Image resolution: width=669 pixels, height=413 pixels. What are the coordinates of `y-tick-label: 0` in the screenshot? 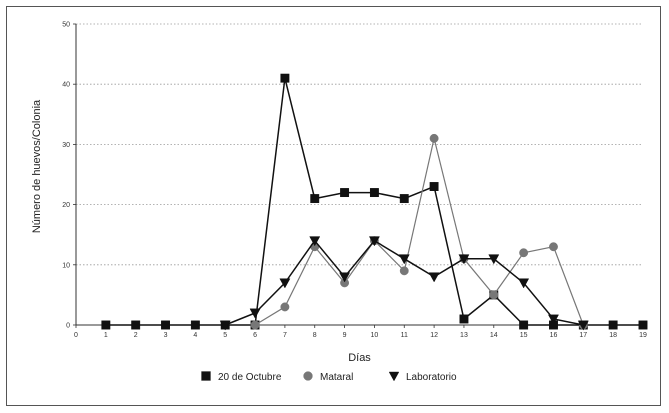 It's located at (68, 326).